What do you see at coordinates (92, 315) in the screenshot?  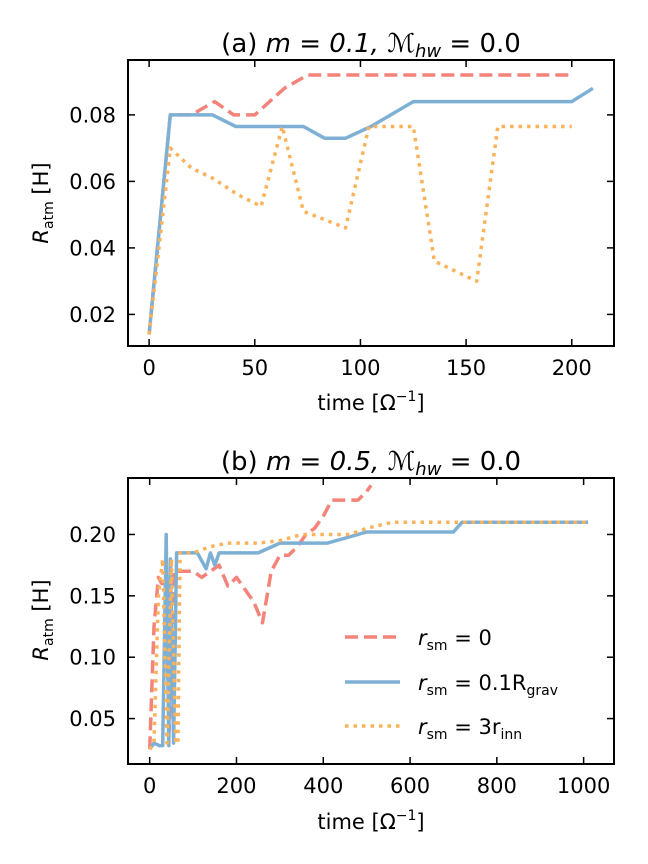 I see `y-tick-label: 0.02` at bounding box center [92, 315].